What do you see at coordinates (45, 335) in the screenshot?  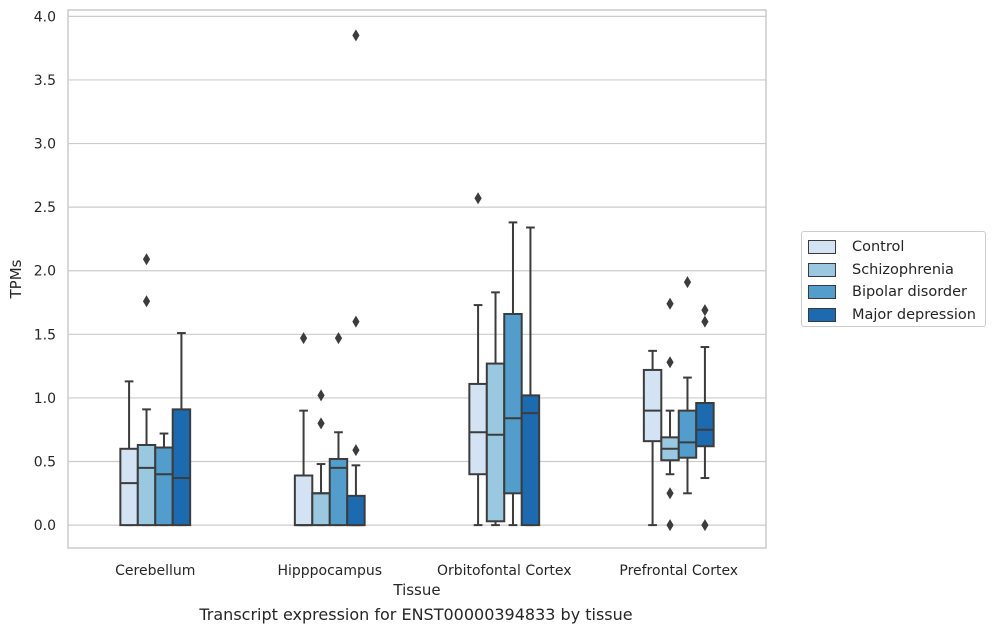 I see `y-tick-label: 1.5` at bounding box center [45, 335].